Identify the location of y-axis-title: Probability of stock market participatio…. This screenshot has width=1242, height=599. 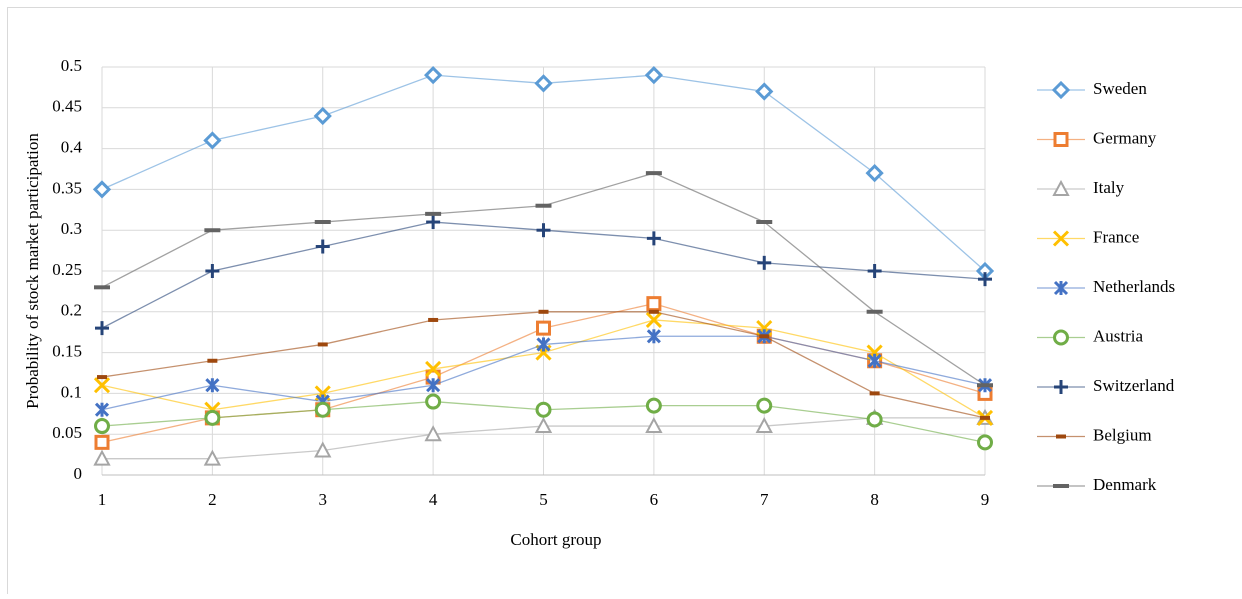
(32, 271).